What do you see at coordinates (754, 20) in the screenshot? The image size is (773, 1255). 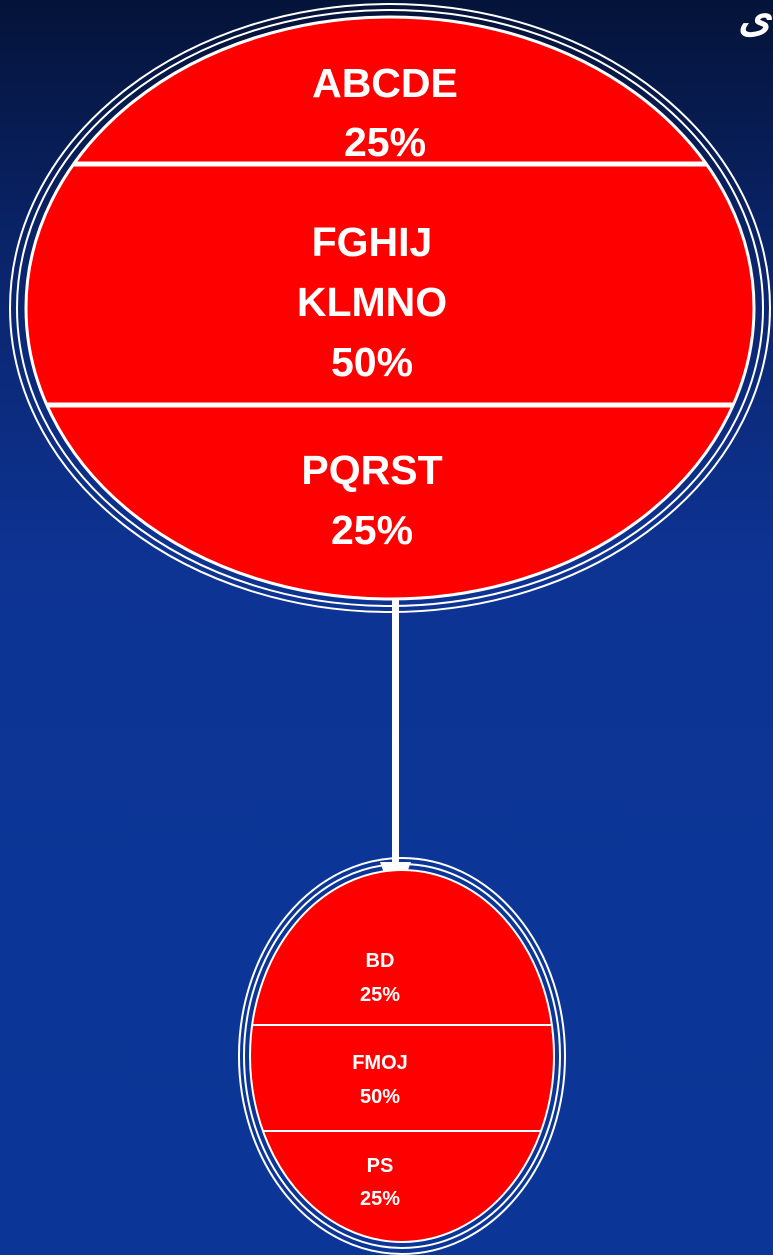 I see `corner-glyph: ی` at bounding box center [754, 20].